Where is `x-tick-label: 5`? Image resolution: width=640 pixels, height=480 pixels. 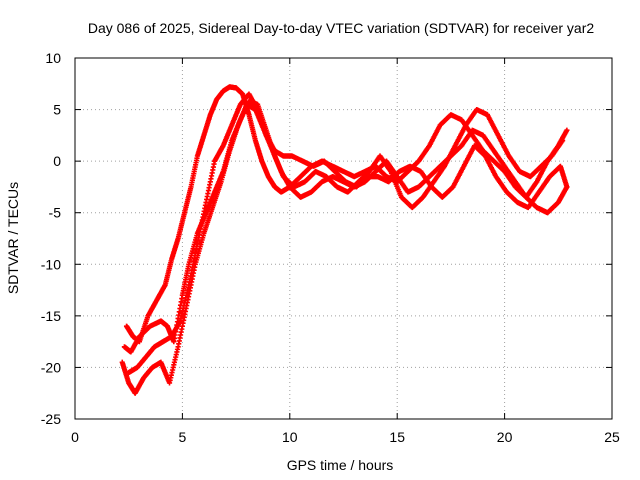 x-tick-label: 5 is located at coordinates (183, 437).